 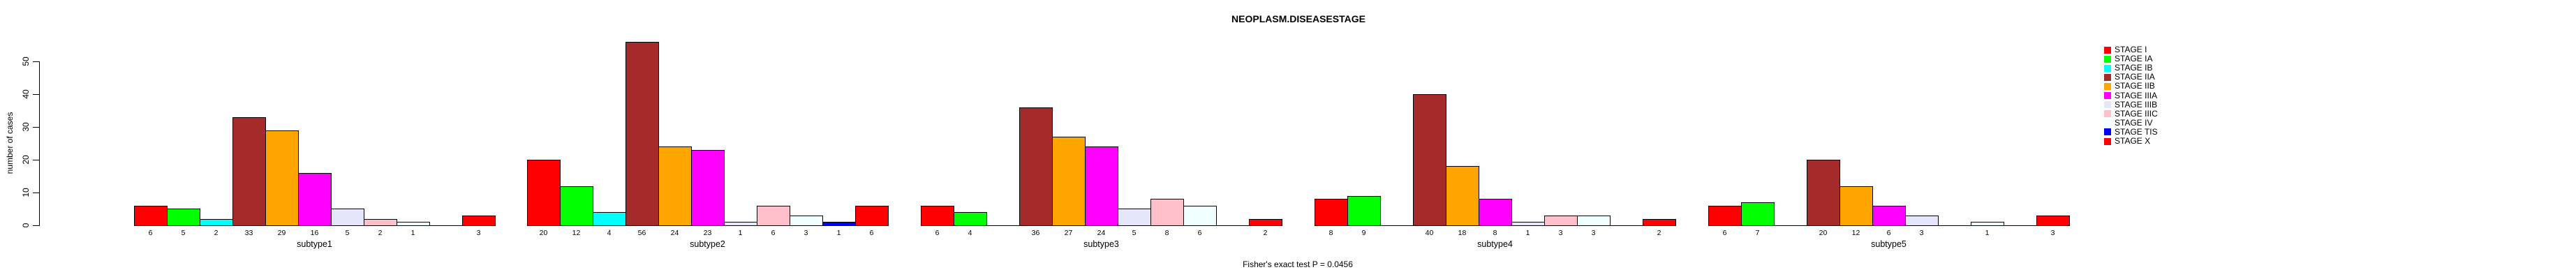 I want to click on y-axis-label: number of cases, so click(x=10, y=143).